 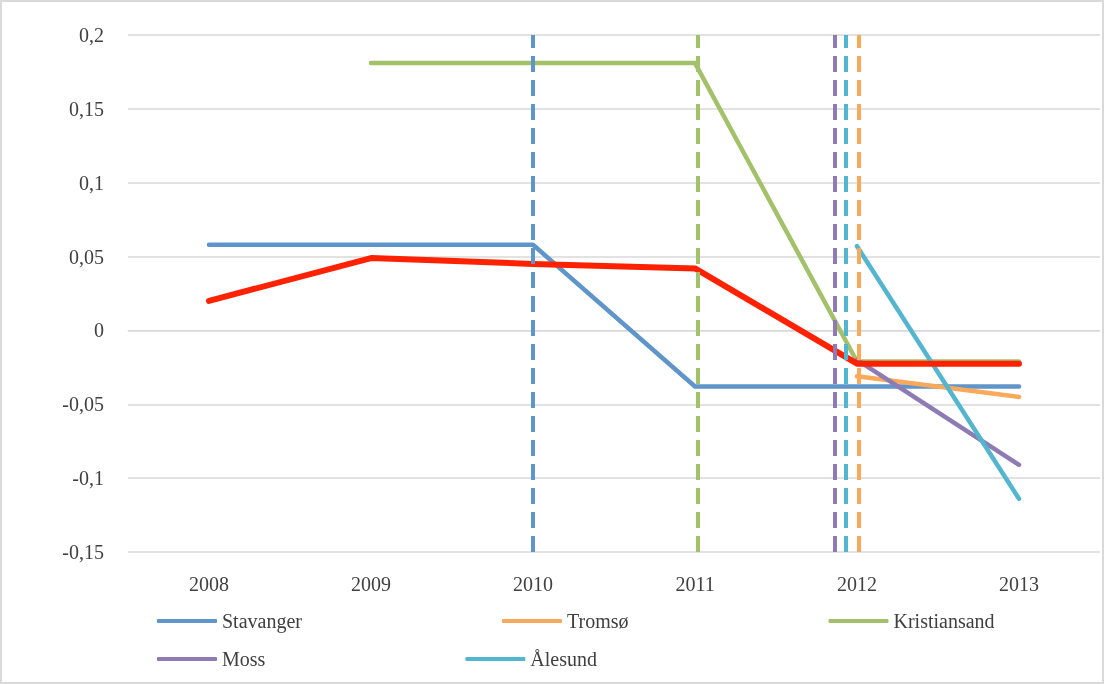 I want to click on y-tick-label: 0,2, so click(x=91, y=35).